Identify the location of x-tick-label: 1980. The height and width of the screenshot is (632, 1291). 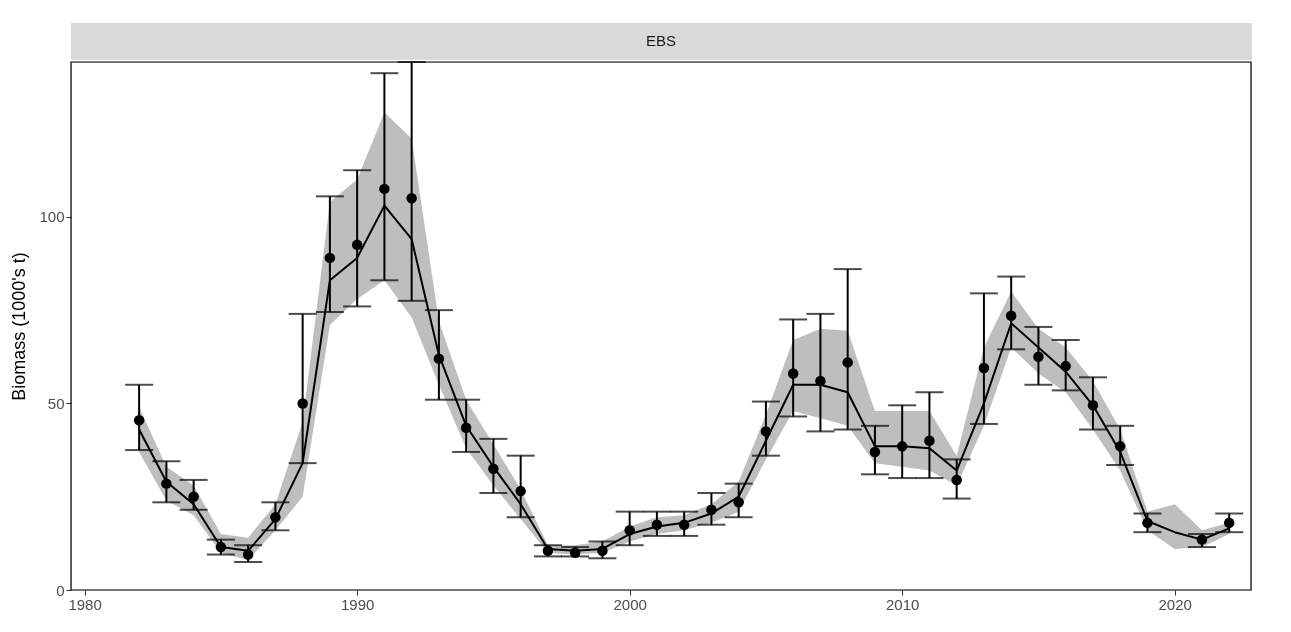
(85, 604).